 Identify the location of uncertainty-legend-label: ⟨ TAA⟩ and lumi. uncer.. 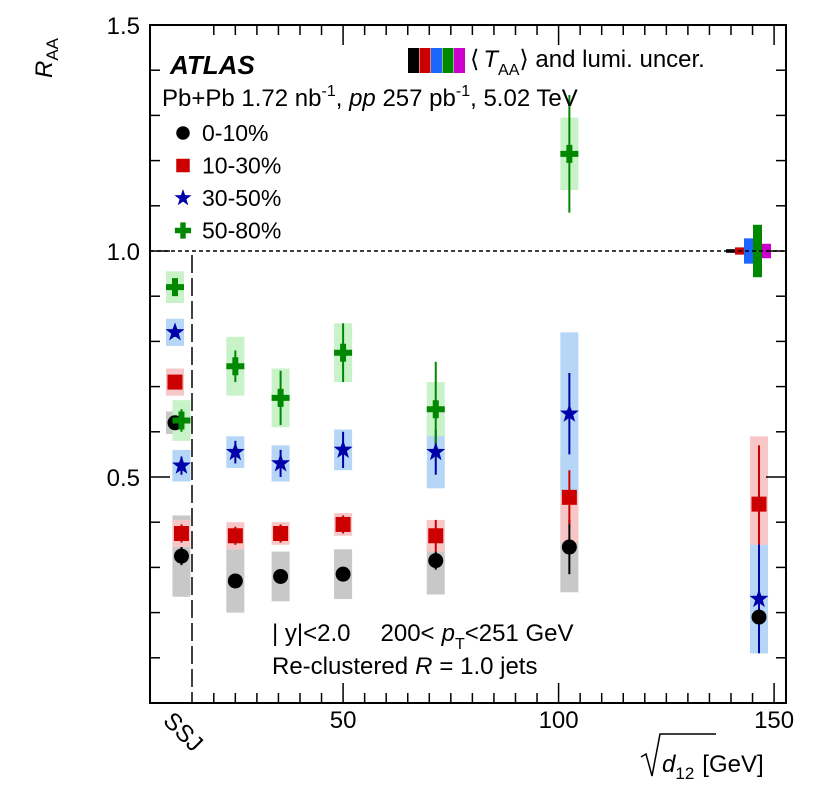
(587, 62).